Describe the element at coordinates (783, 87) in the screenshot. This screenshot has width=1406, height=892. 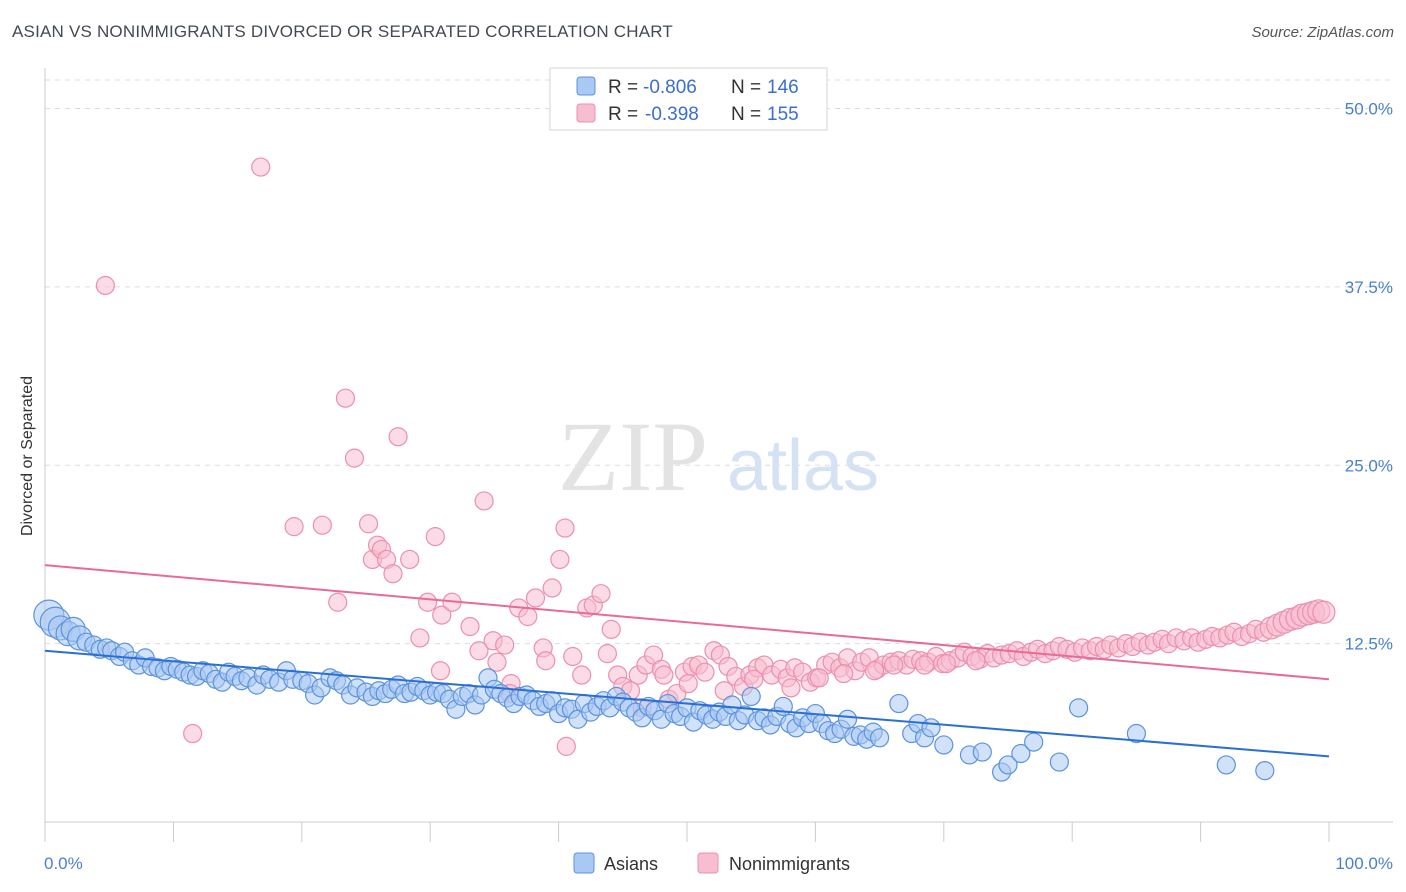
I see `legend-n-value-asians: 146` at that location.